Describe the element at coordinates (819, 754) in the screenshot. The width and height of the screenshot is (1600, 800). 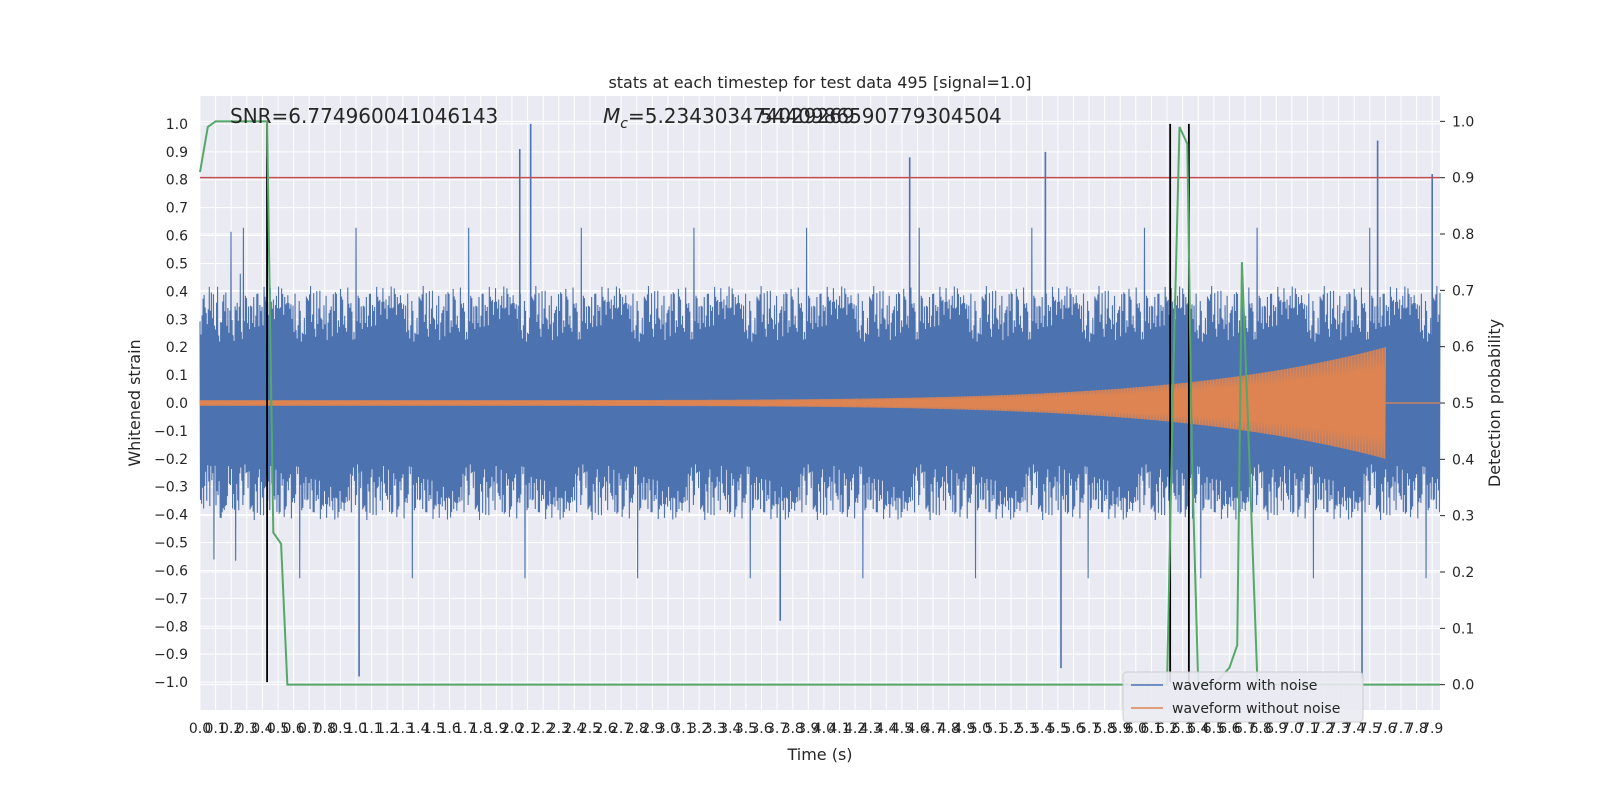
I see `x-axis-label: Time (s)` at that location.